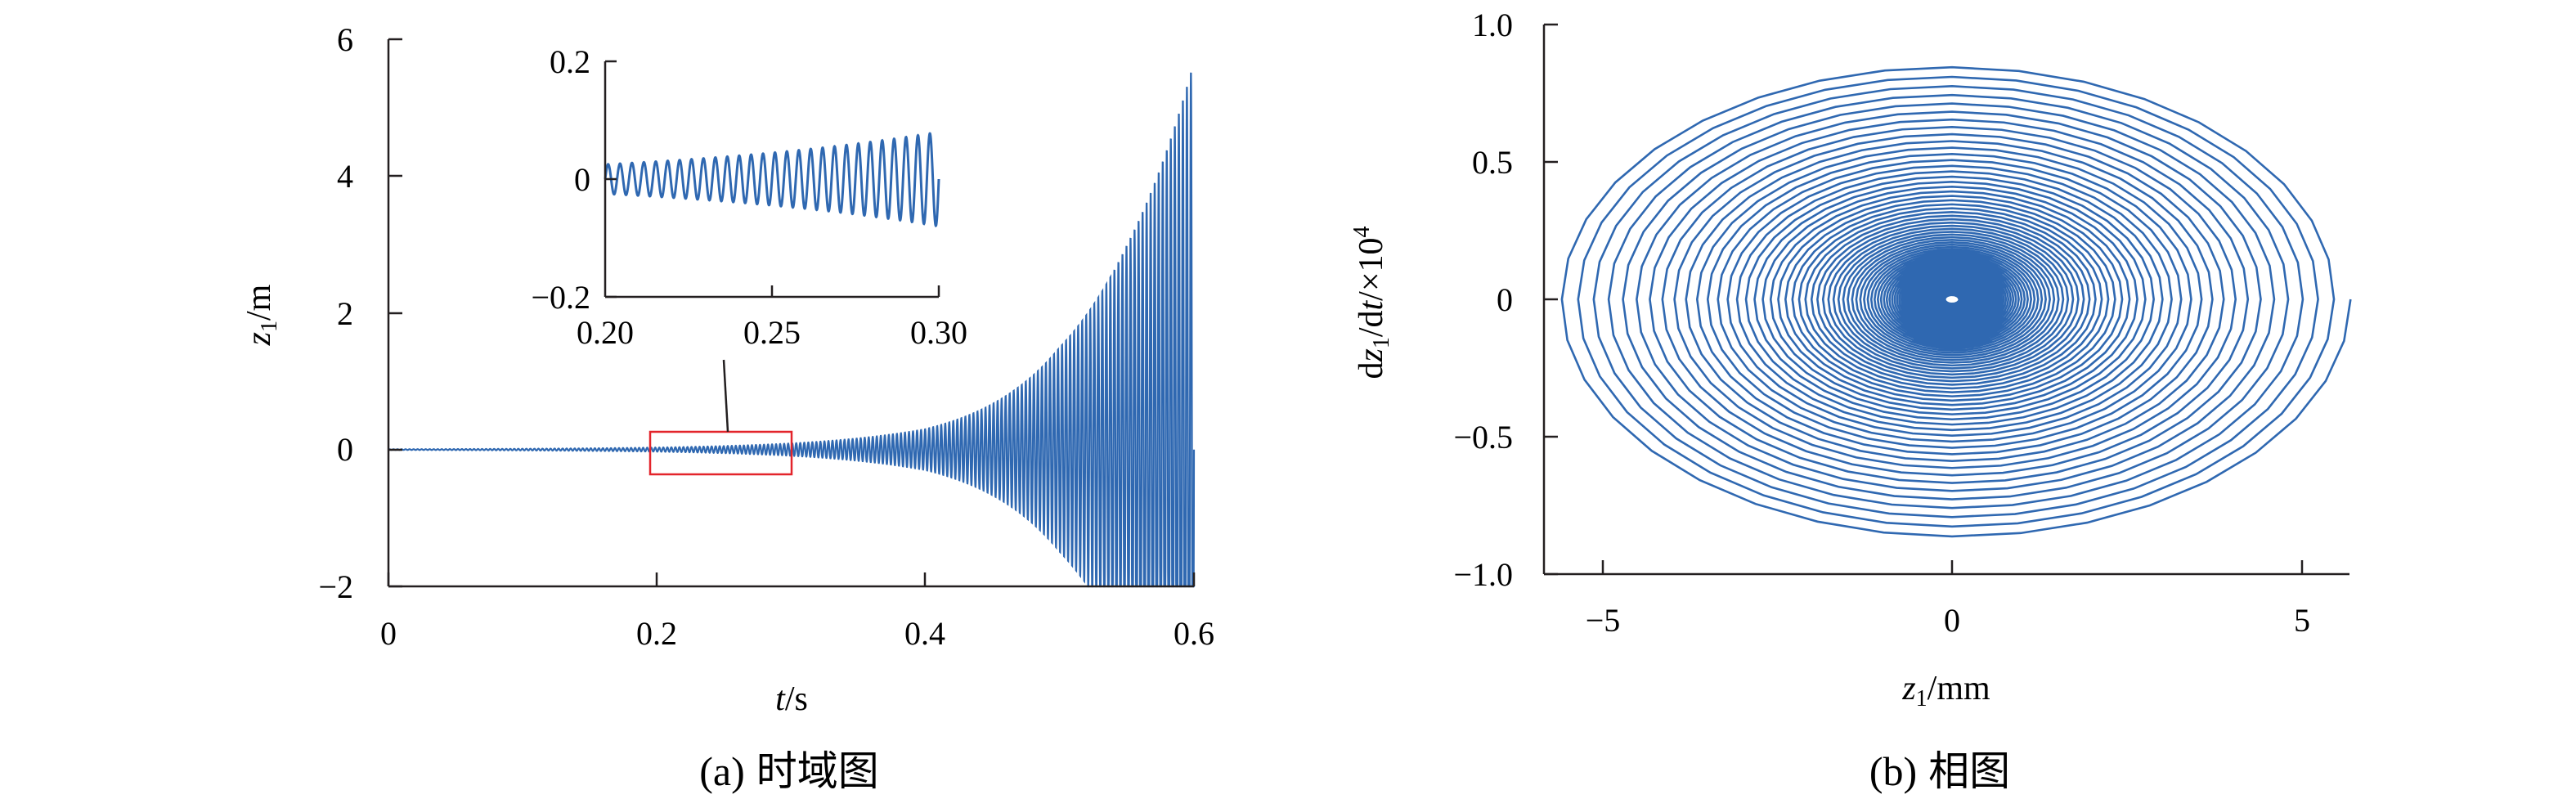  What do you see at coordinates (1483, 574) in the screenshot?
I see `panel-b-ytick-neg1.0: −1.0` at bounding box center [1483, 574].